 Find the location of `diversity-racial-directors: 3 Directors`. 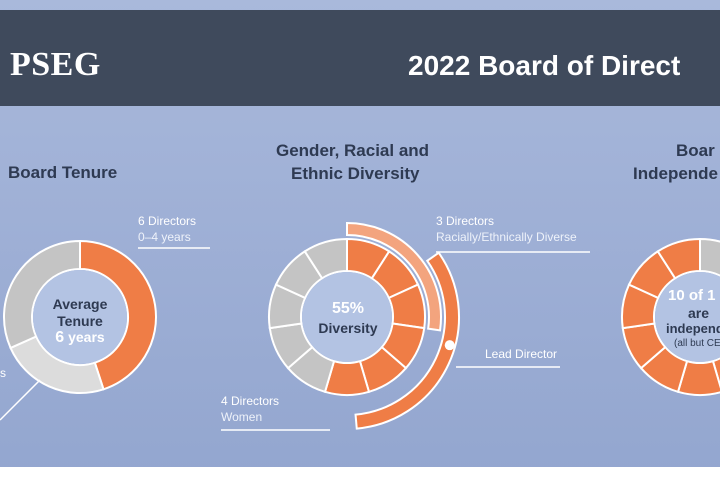

diversity-racial-directors: 3 Directors is located at coordinates (465, 221).